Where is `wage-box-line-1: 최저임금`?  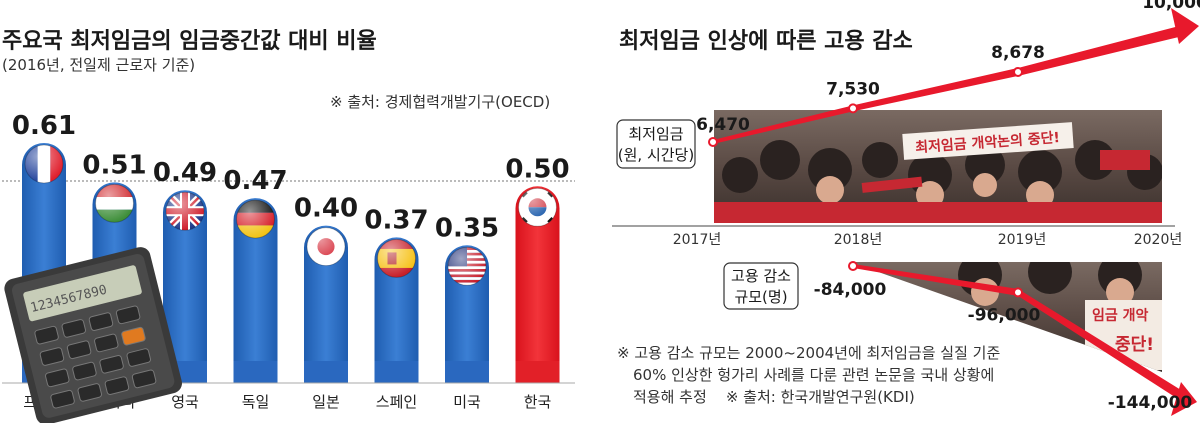
wage-box-line-1: 최저임금 is located at coordinates (655, 134).